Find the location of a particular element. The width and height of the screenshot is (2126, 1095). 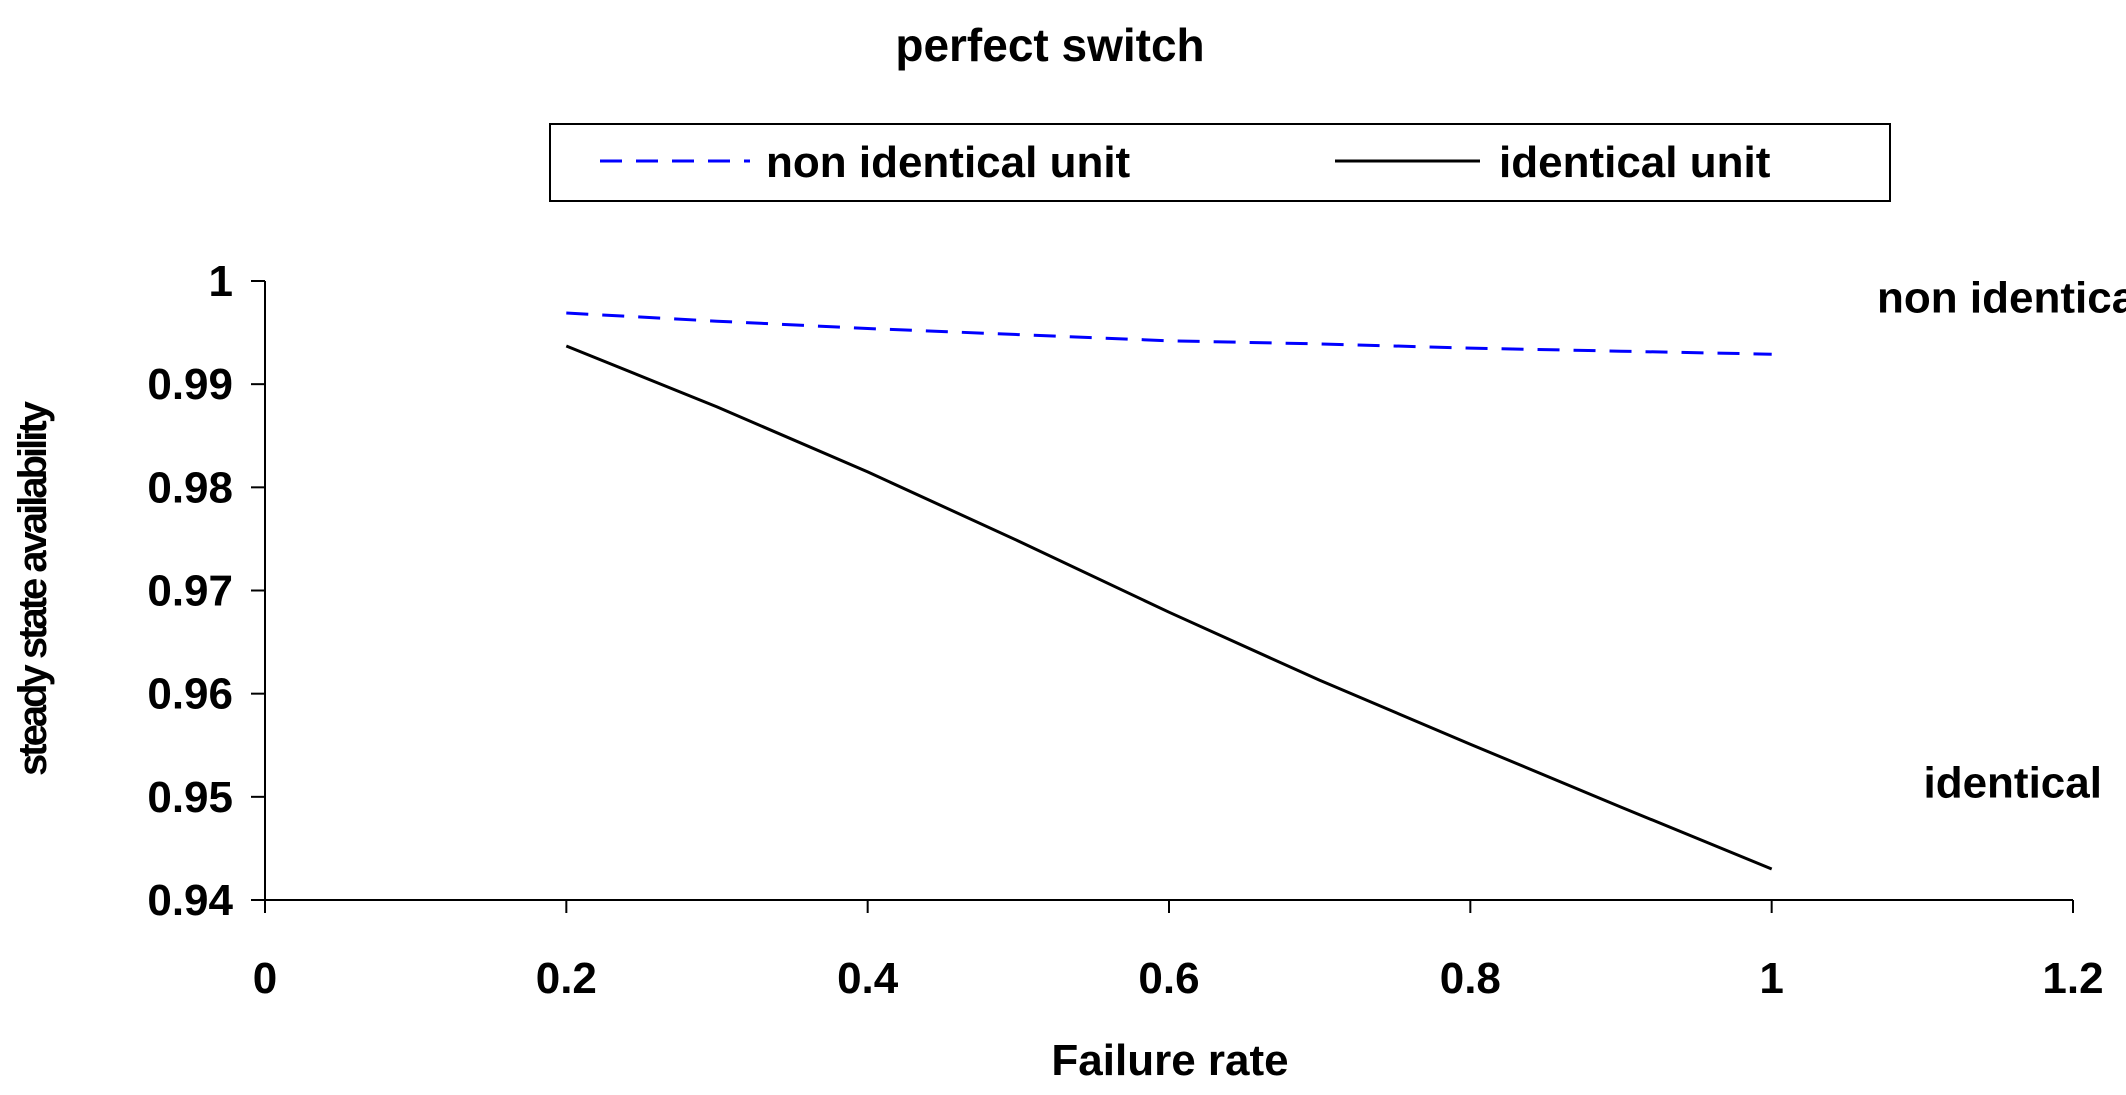

x-tick-label: 0.6 is located at coordinates (1168, 978).